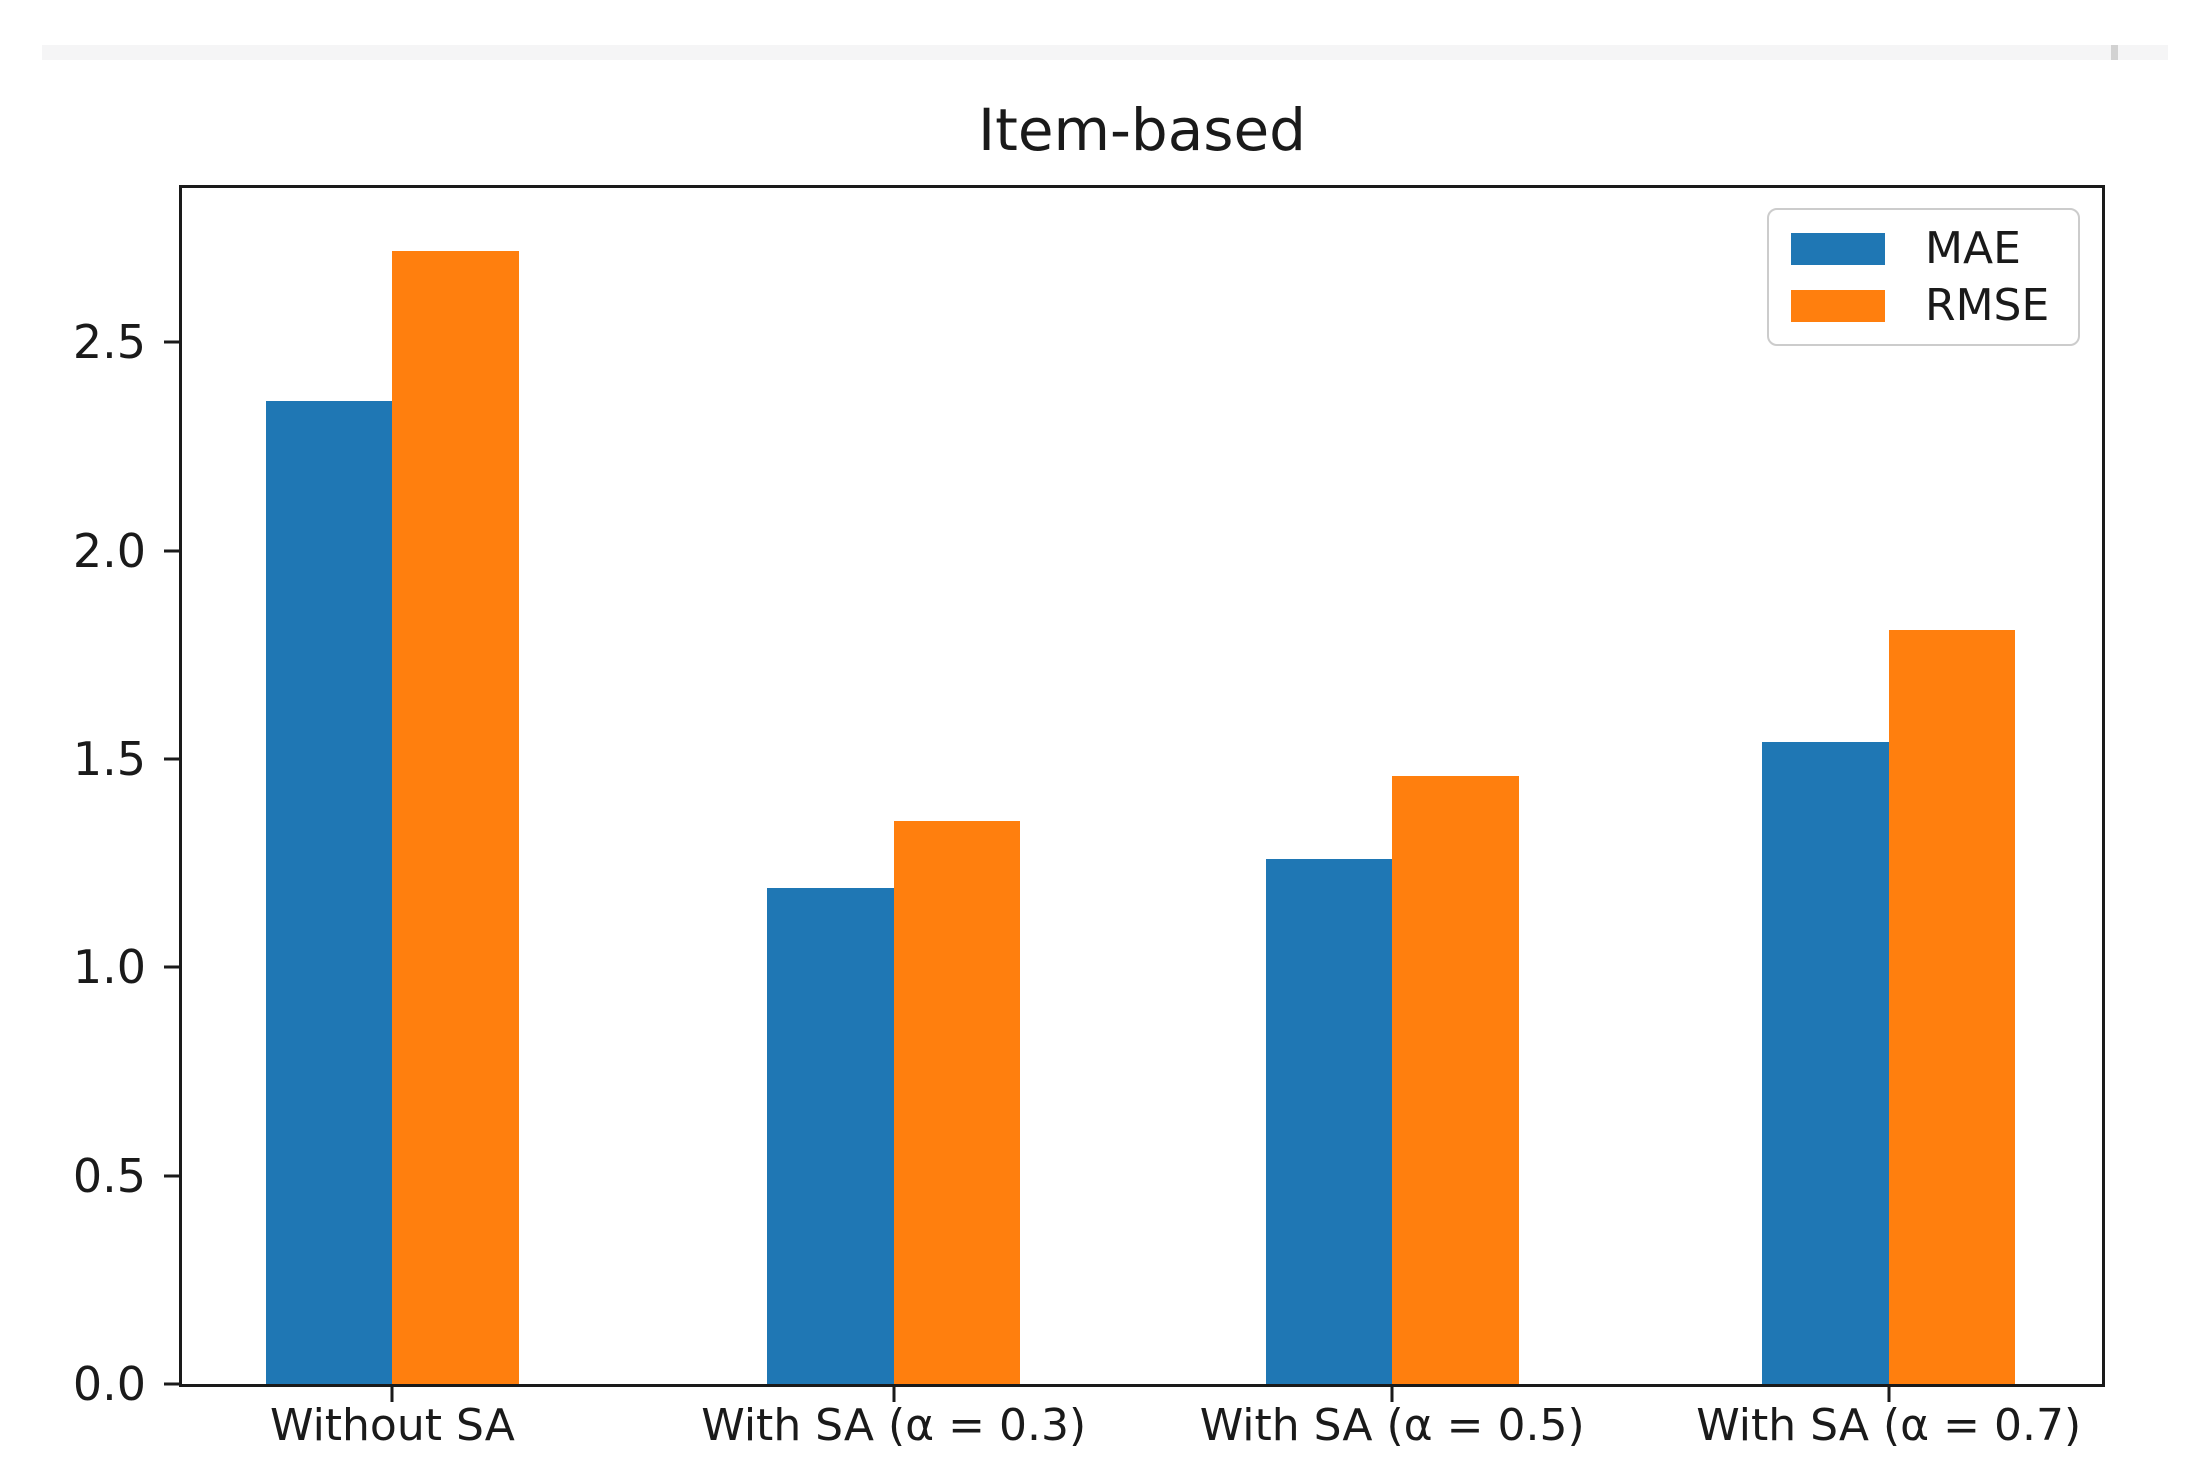 This screenshot has width=2193, height=1473. I want to click on bar-rmse-group1, so click(455, 817).